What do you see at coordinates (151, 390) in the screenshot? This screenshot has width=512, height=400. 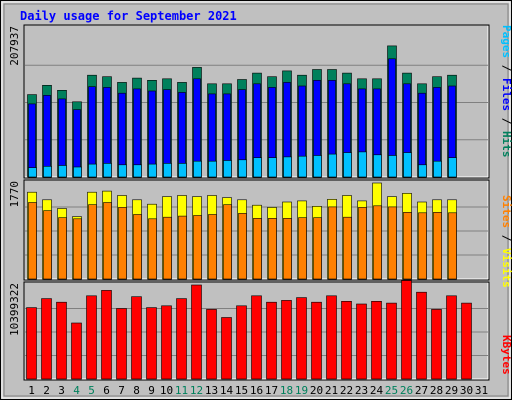 I see `day-label-9: 9` at bounding box center [151, 390].